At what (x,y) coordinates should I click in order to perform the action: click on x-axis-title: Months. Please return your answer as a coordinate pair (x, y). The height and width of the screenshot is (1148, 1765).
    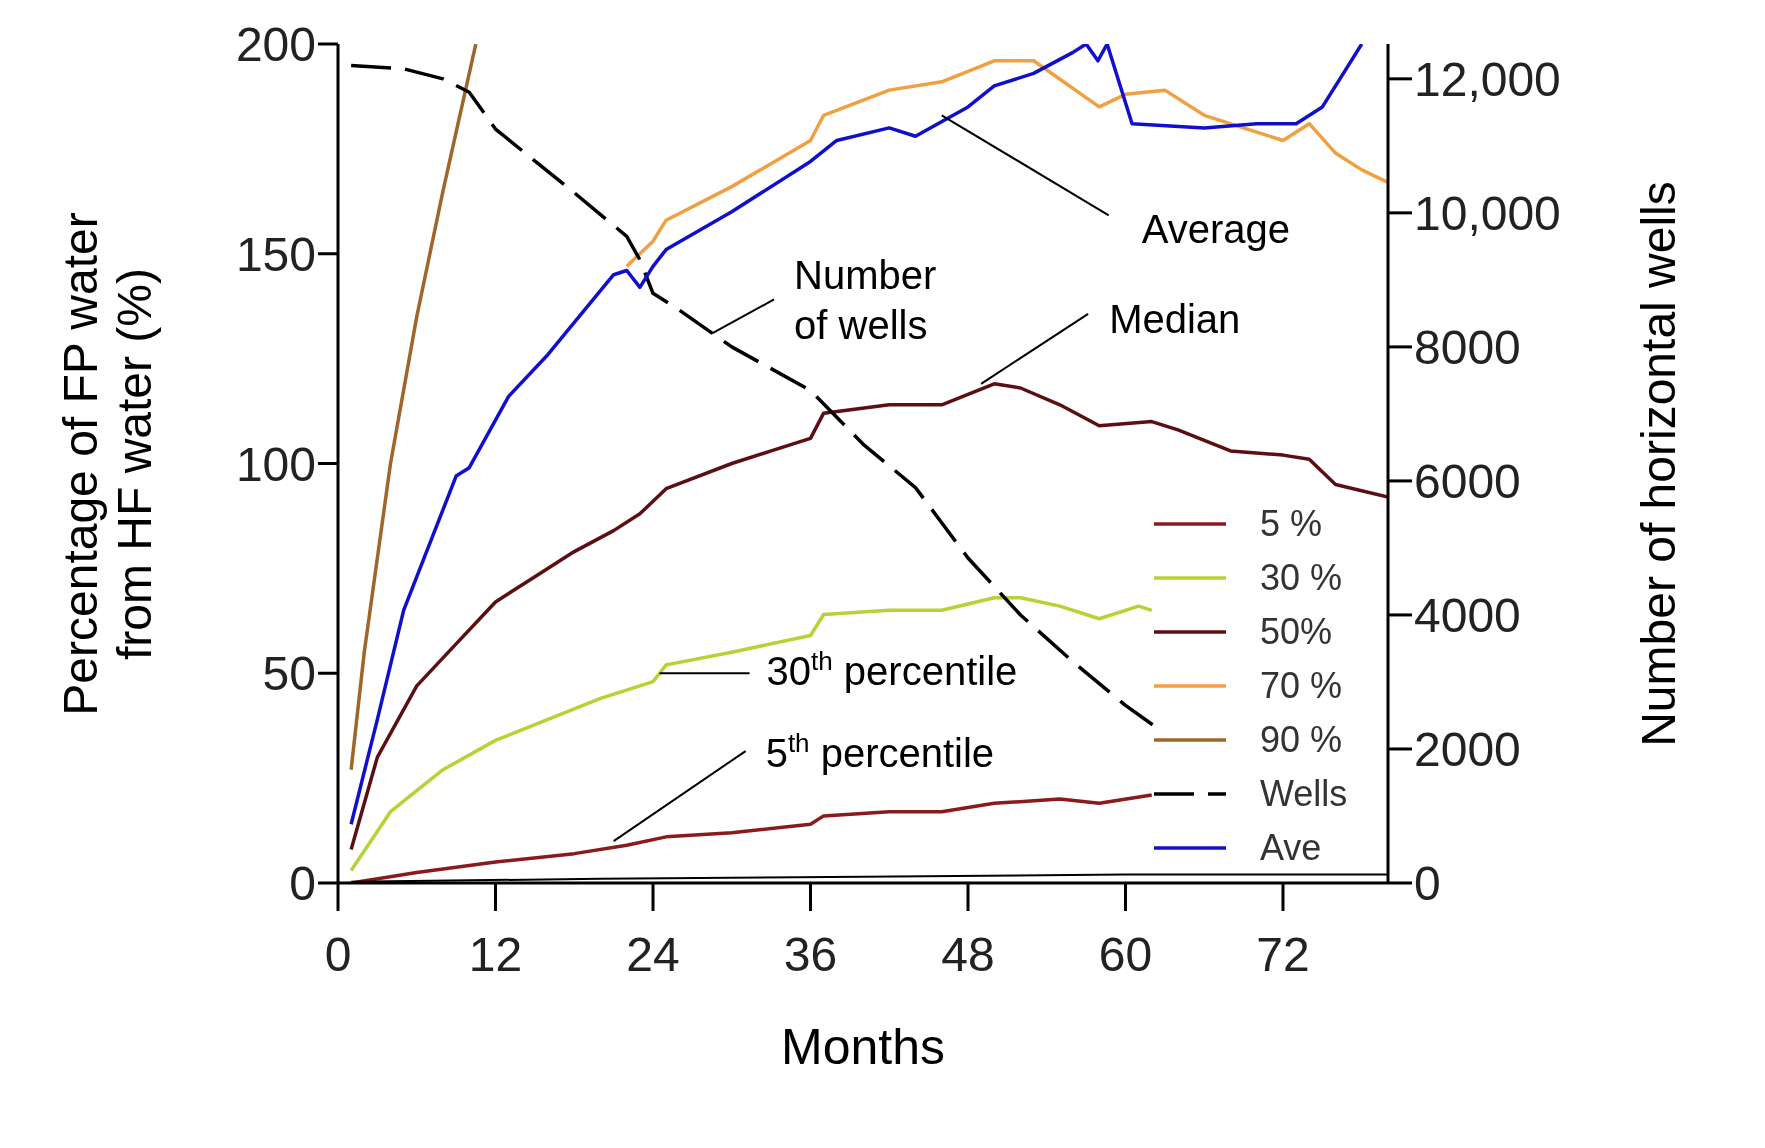
    Looking at the image, I should click on (863, 1047).